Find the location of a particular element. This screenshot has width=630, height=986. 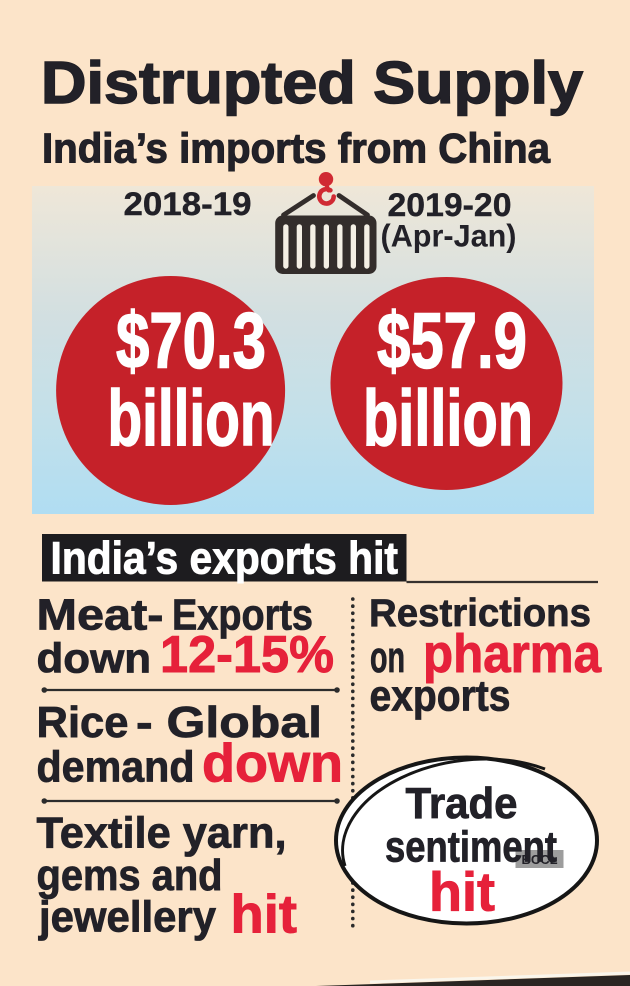

svg-text: Meat- is located at coordinates (100, 615).